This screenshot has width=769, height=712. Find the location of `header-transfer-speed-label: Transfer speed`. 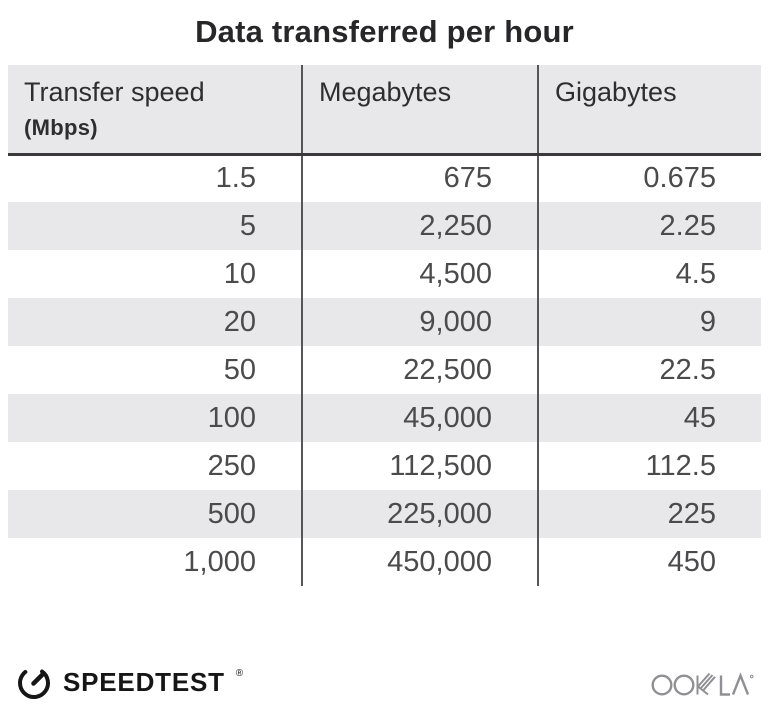

header-transfer-speed-label: Transfer speed is located at coordinates (114, 92).